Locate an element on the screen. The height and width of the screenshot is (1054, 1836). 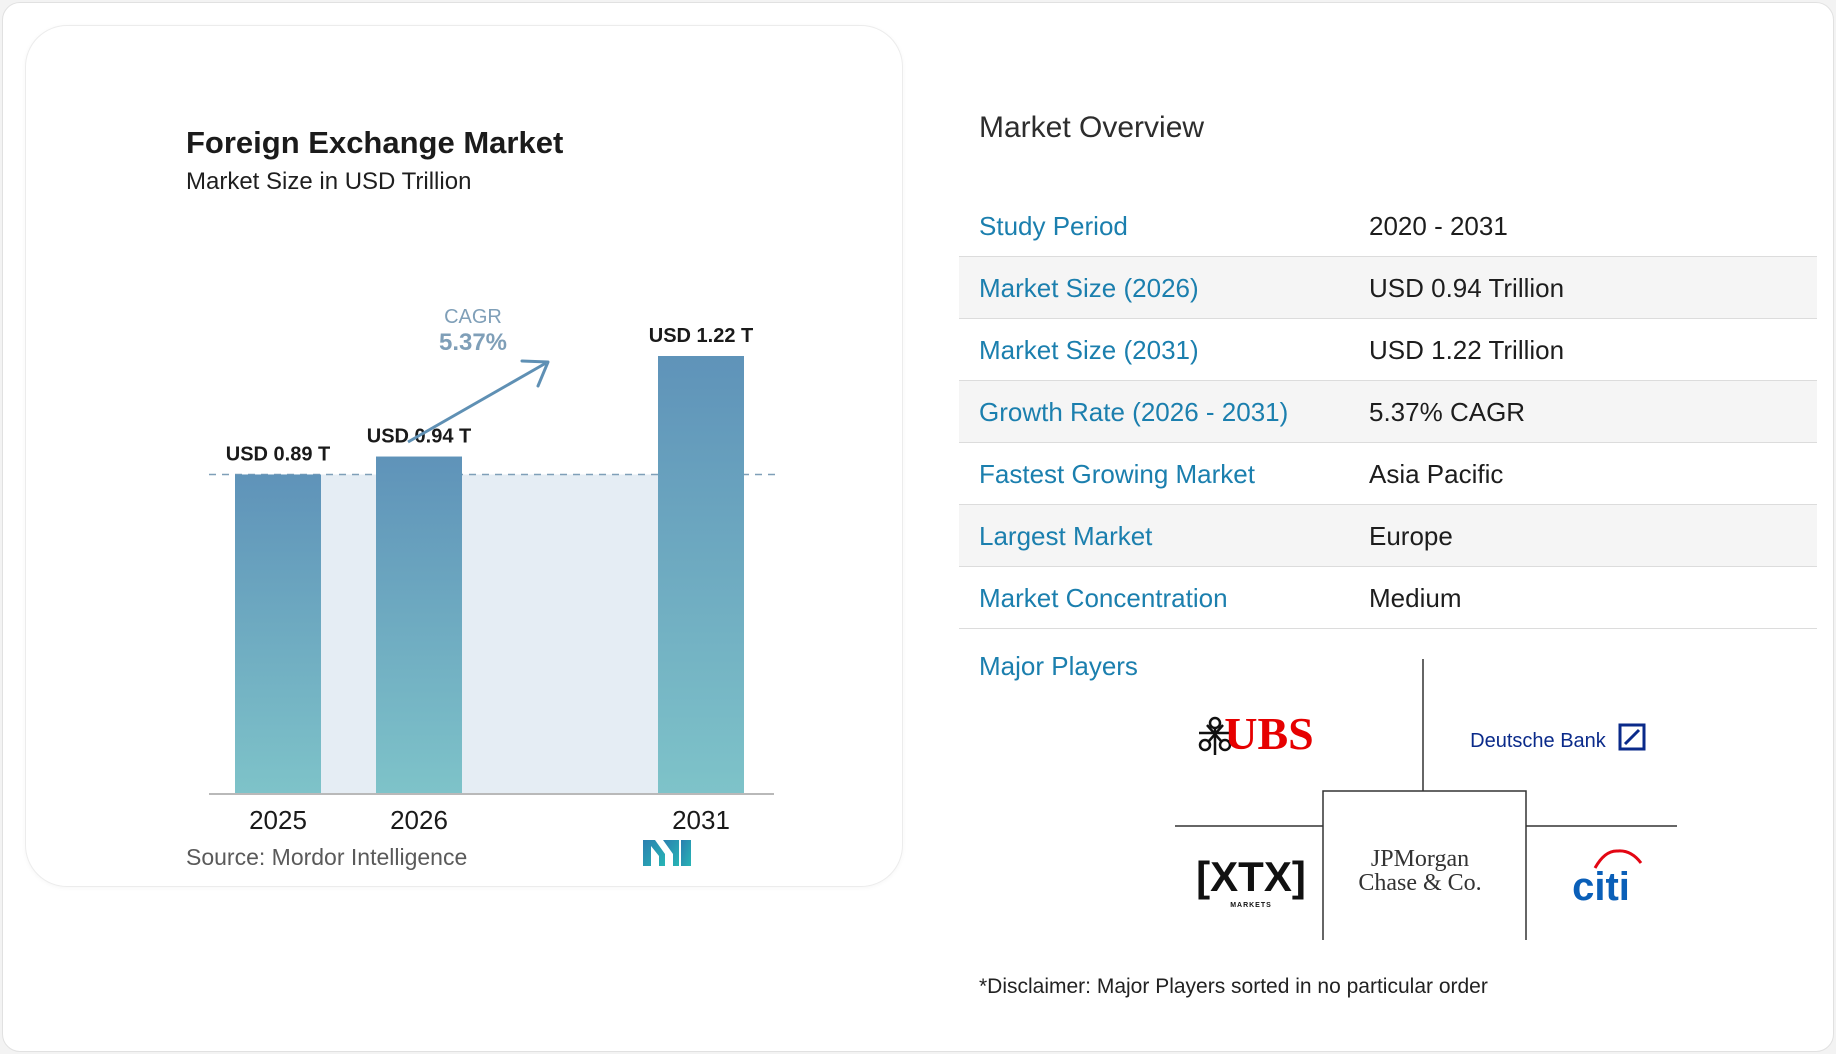
data-label-2025: USD 0.89 T is located at coordinates (278, 454).